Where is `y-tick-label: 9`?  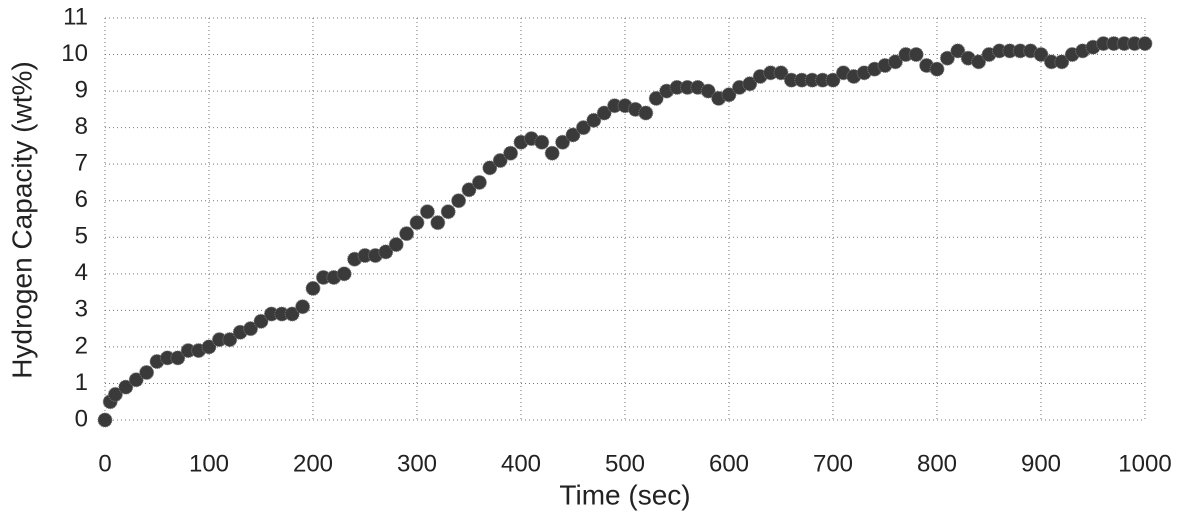 y-tick-label: 9 is located at coordinates (81, 89).